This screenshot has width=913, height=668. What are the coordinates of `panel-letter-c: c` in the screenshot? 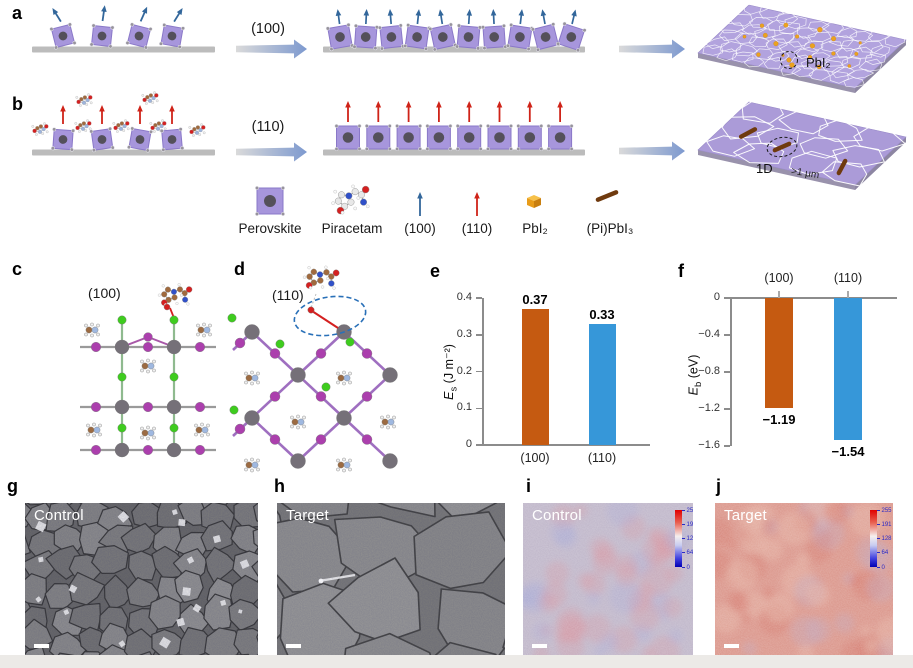 It's located at (17, 269).